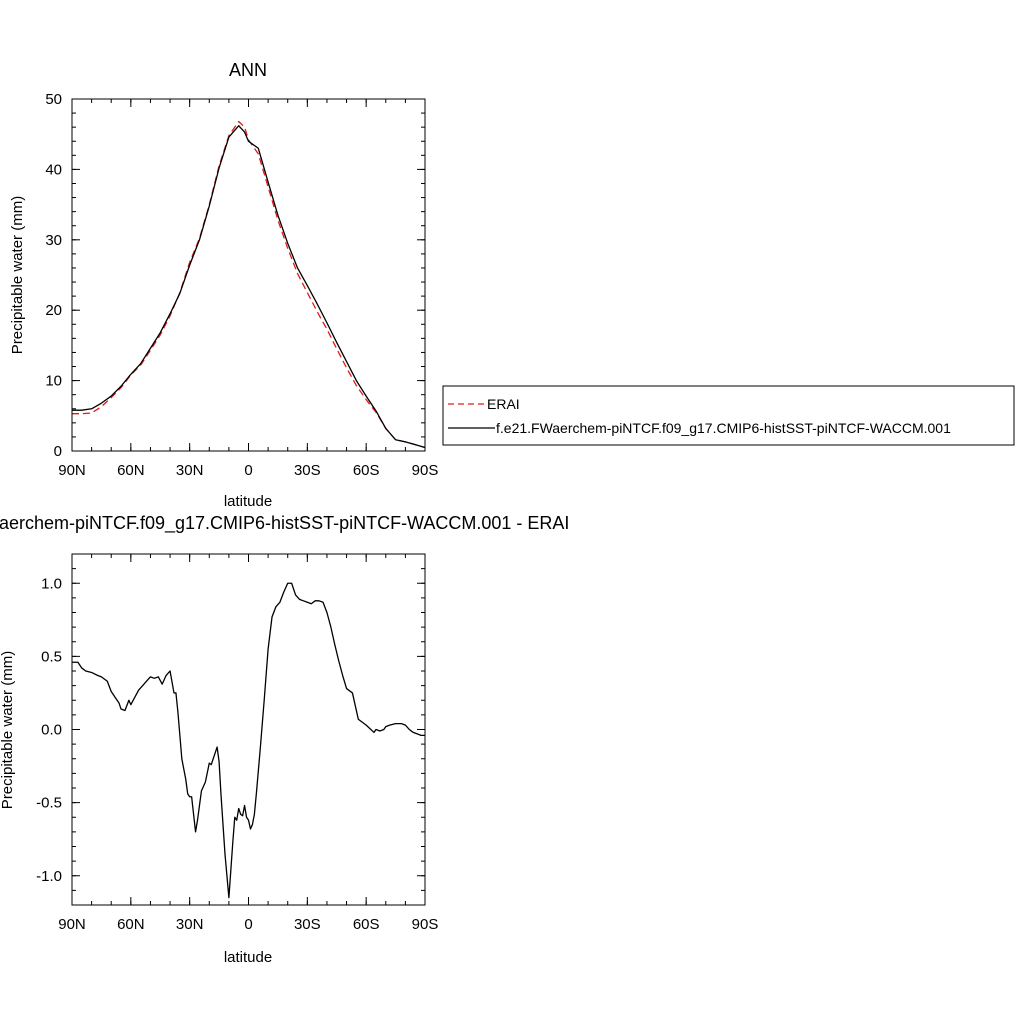 Image resolution: width=1024 pixels, height=1024 pixels. I want to click on top-x-tick-label: 30N, so click(190, 470).